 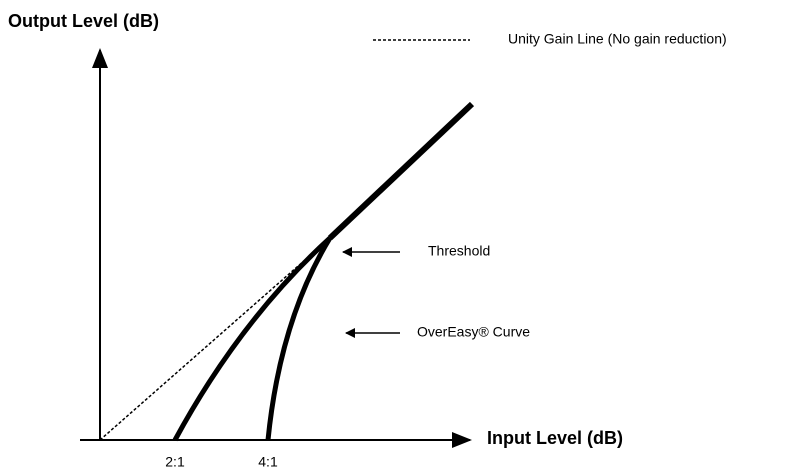 I want to click on above-threshold-line, so click(x=401, y=171).